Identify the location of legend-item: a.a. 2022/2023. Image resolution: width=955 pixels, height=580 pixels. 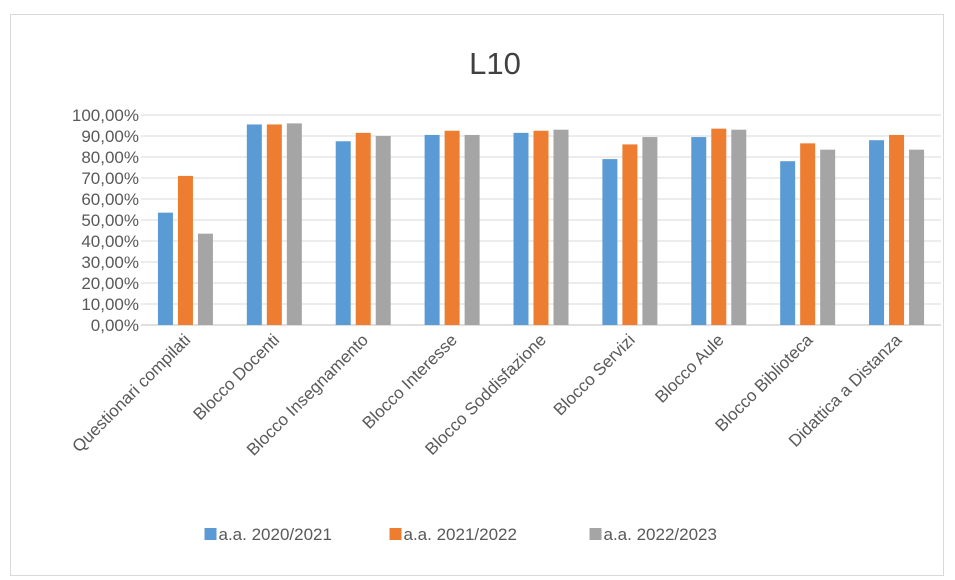
(653, 534).